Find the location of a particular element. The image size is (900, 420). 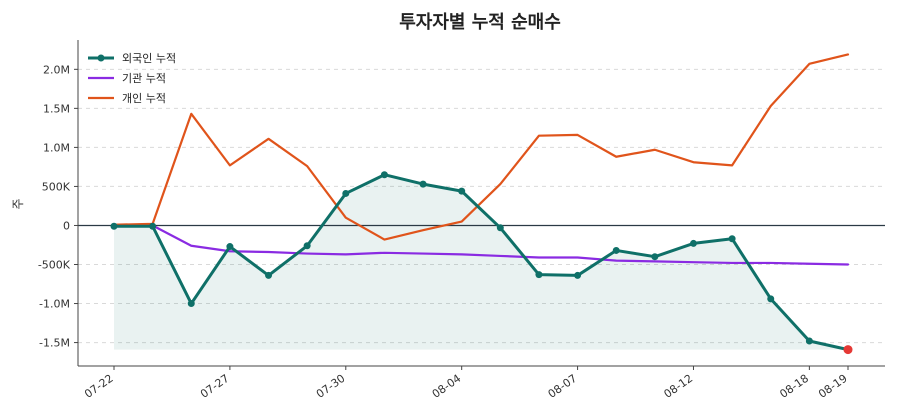

y-tick-label-6: 1.5M is located at coordinates (56, 108).